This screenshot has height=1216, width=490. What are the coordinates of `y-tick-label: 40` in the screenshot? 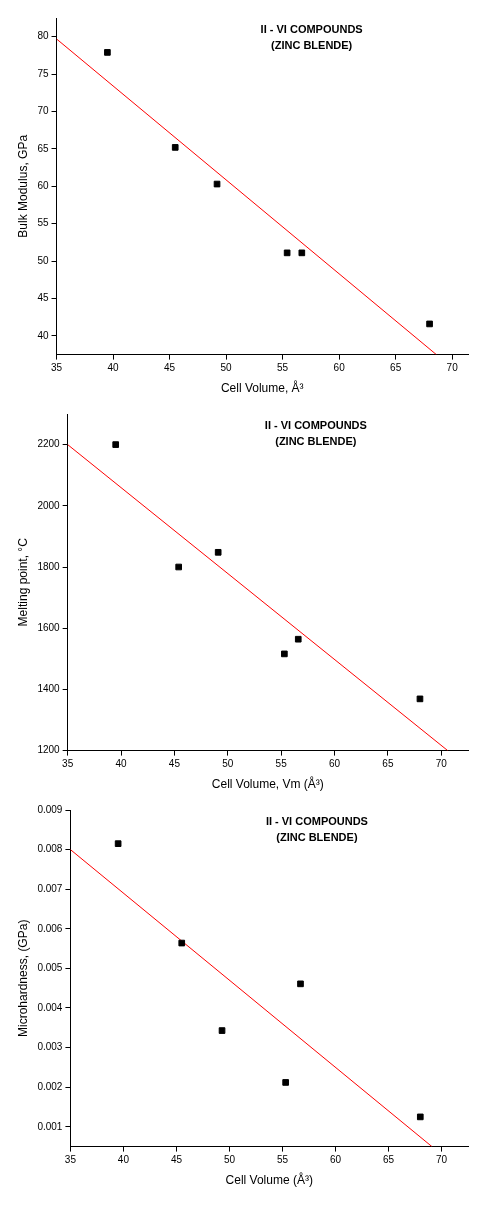 It's located at (43, 335).